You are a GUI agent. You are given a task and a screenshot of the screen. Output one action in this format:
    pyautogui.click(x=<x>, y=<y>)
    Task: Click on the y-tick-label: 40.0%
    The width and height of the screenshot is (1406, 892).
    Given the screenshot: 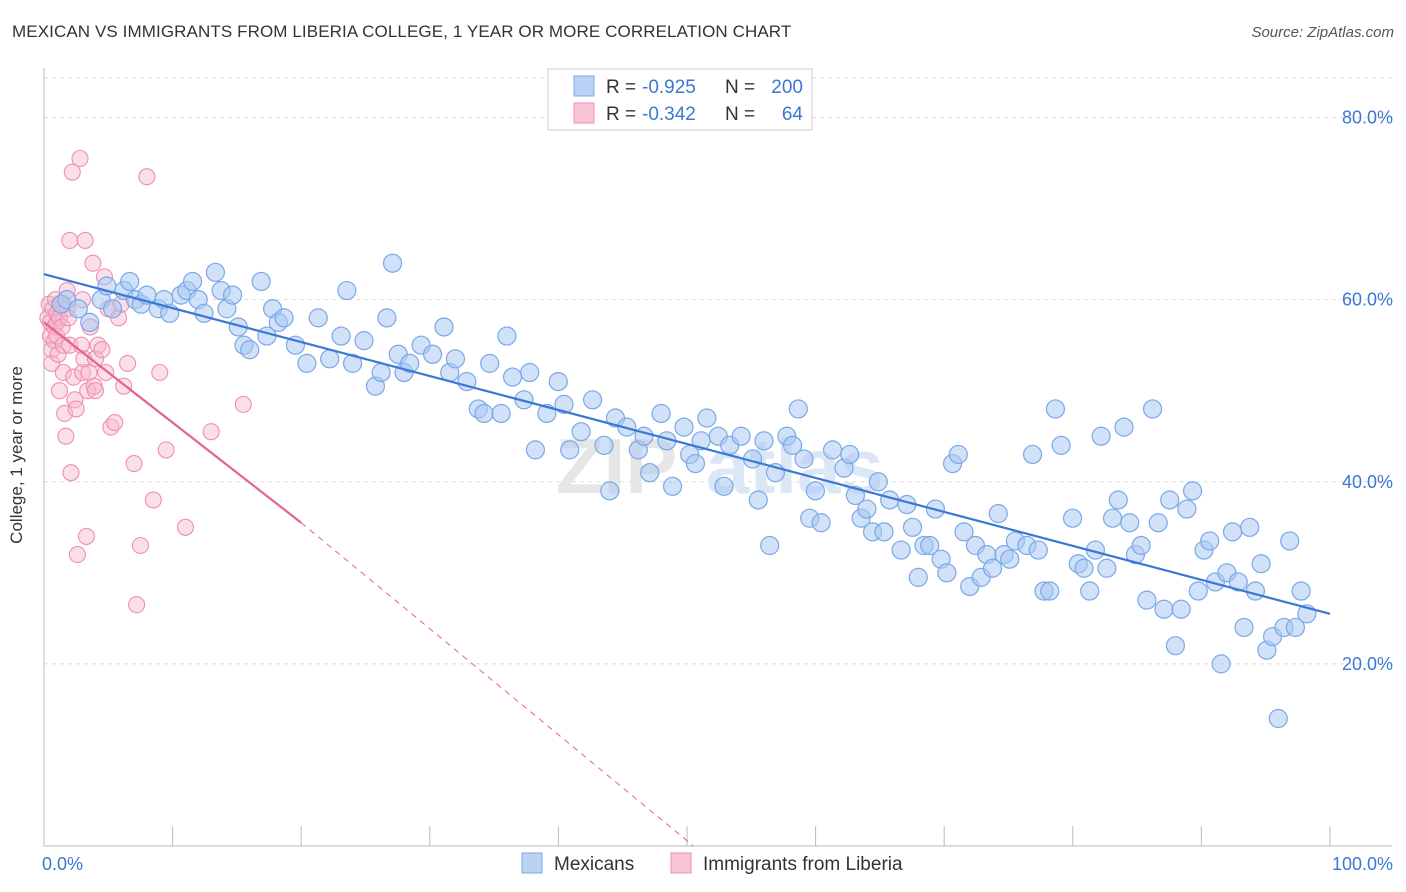 What is the action you would take?
    pyautogui.click(x=1367, y=482)
    